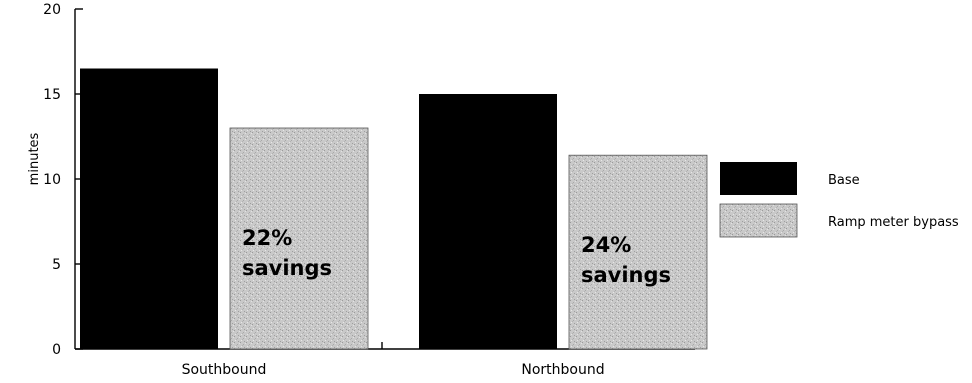 This screenshot has width=972, height=383. What do you see at coordinates (56, 350) in the screenshot?
I see `y-tick-label: 0` at bounding box center [56, 350].